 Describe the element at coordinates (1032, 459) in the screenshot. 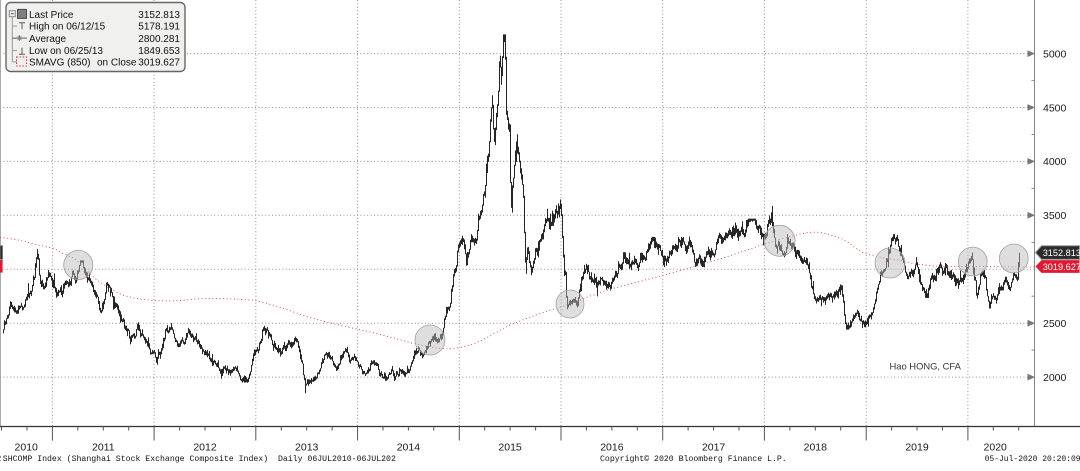

I see `svg-text: 05-Jul-2020 20:20:09` at that location.